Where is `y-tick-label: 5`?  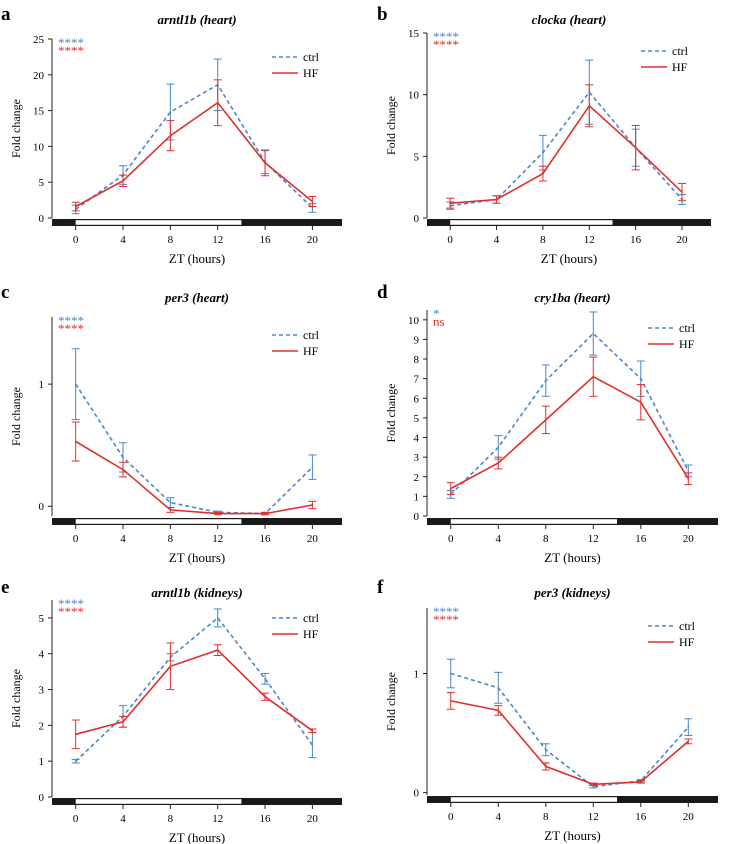
y-tick-label: 5 is located at coordinates (417, 157).